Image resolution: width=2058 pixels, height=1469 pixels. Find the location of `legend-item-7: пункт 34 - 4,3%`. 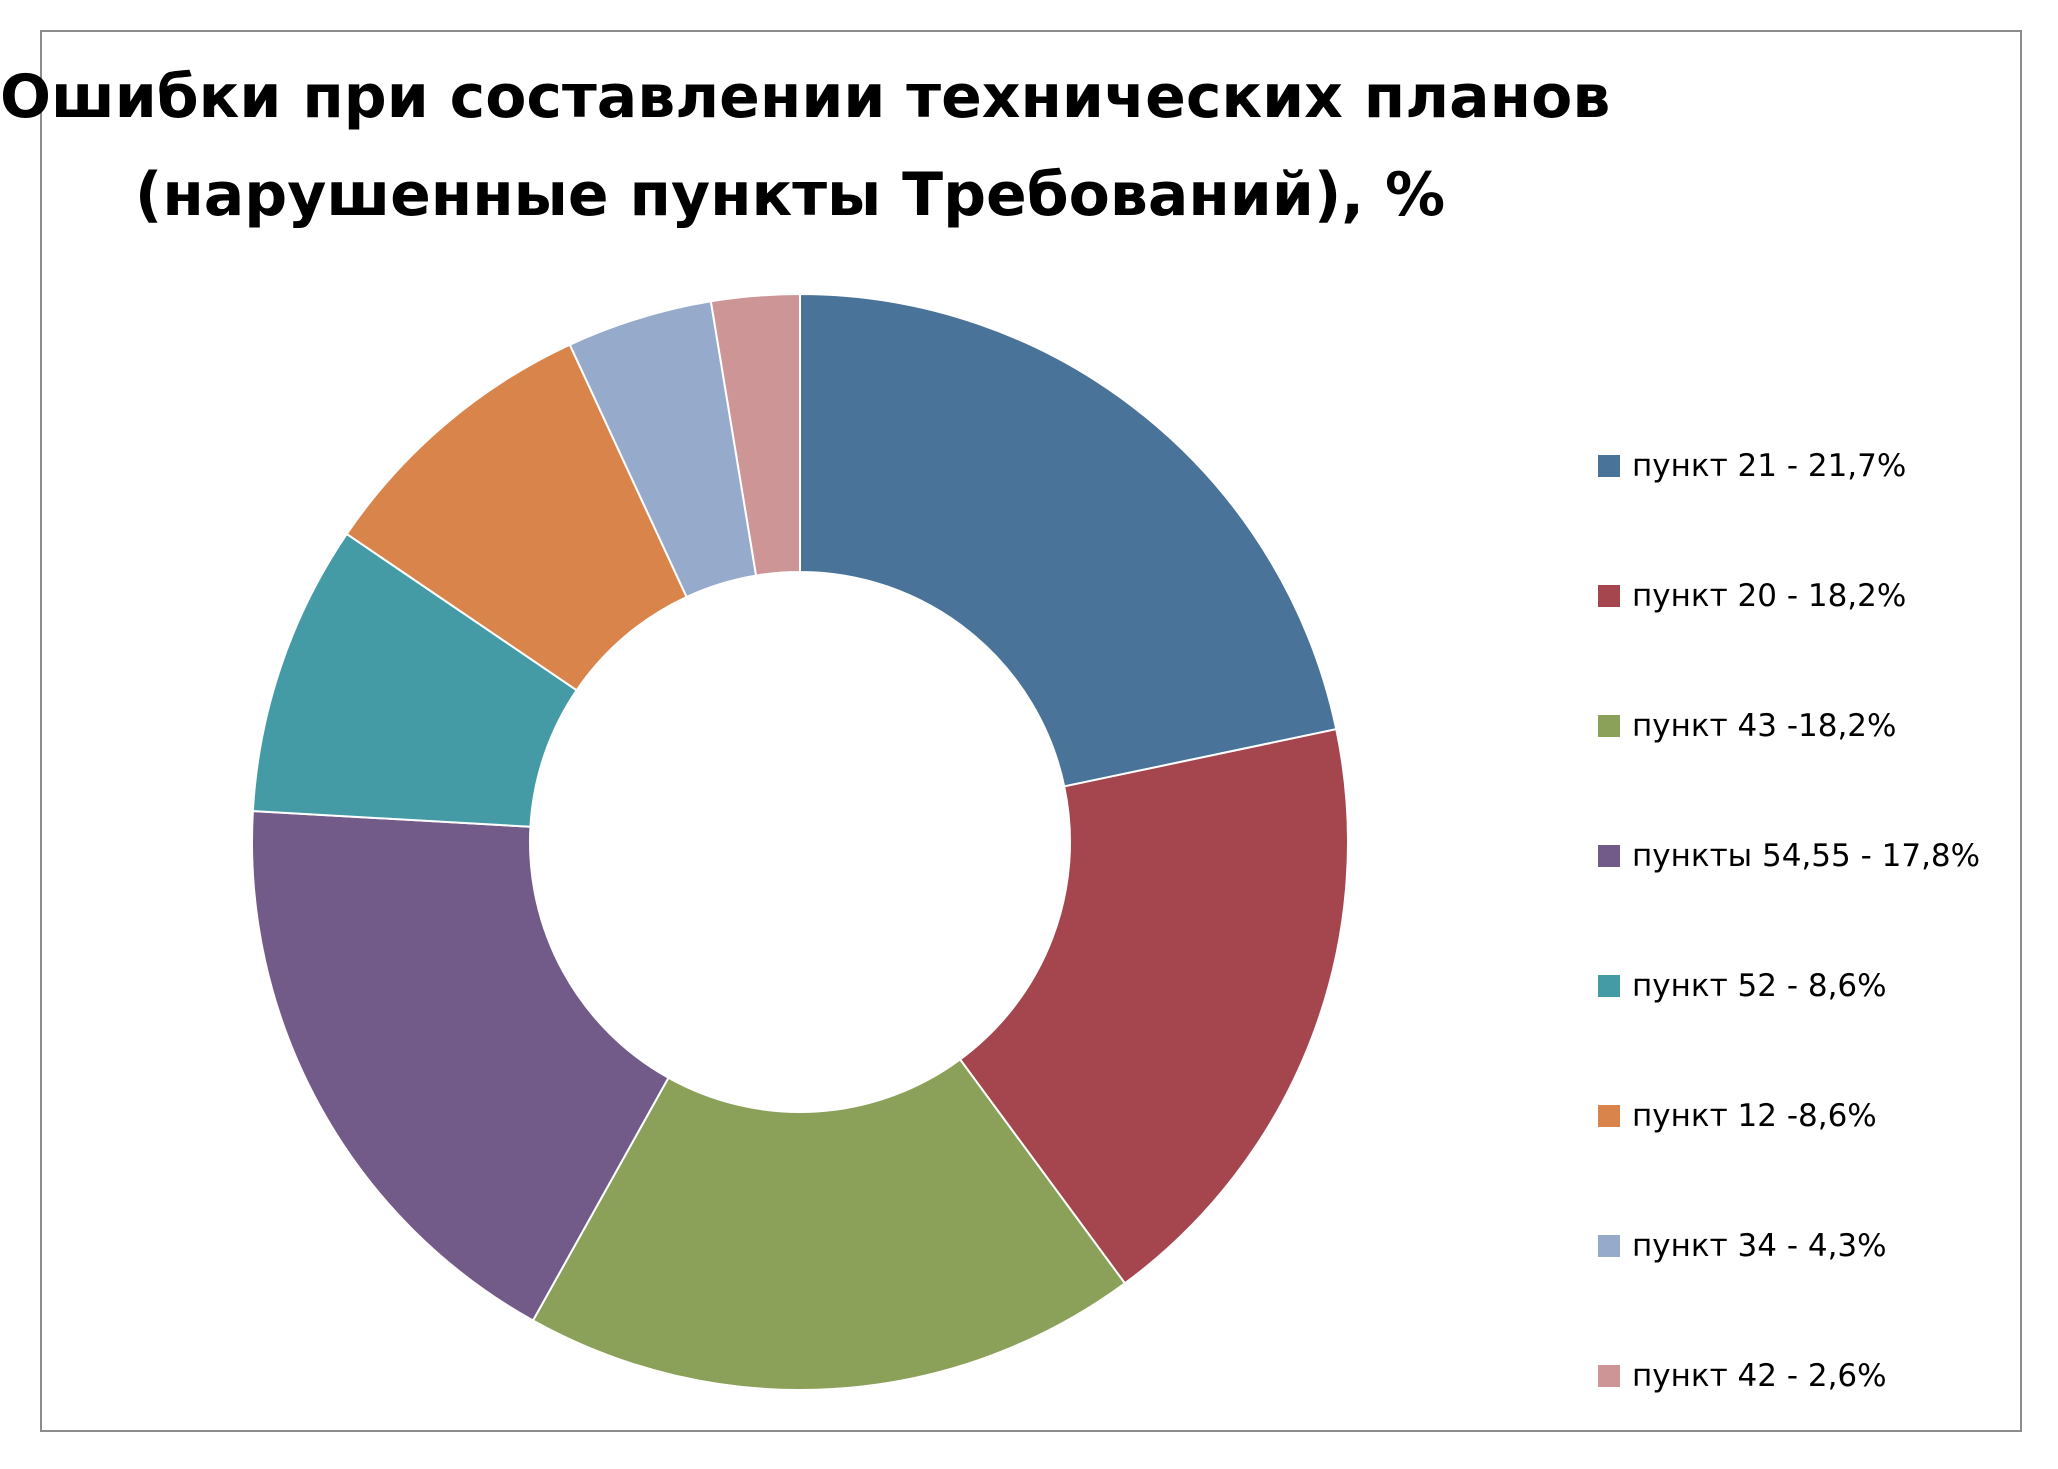

legend-item-7: пункт 34 - 4,3% is located at coordinates (1742, 1246).